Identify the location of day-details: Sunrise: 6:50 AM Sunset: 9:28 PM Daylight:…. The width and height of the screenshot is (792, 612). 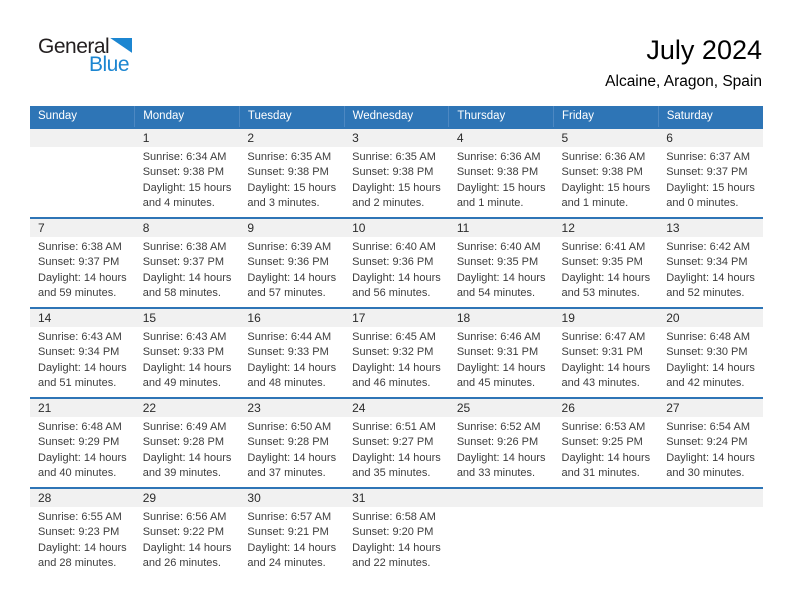
(291, 449).